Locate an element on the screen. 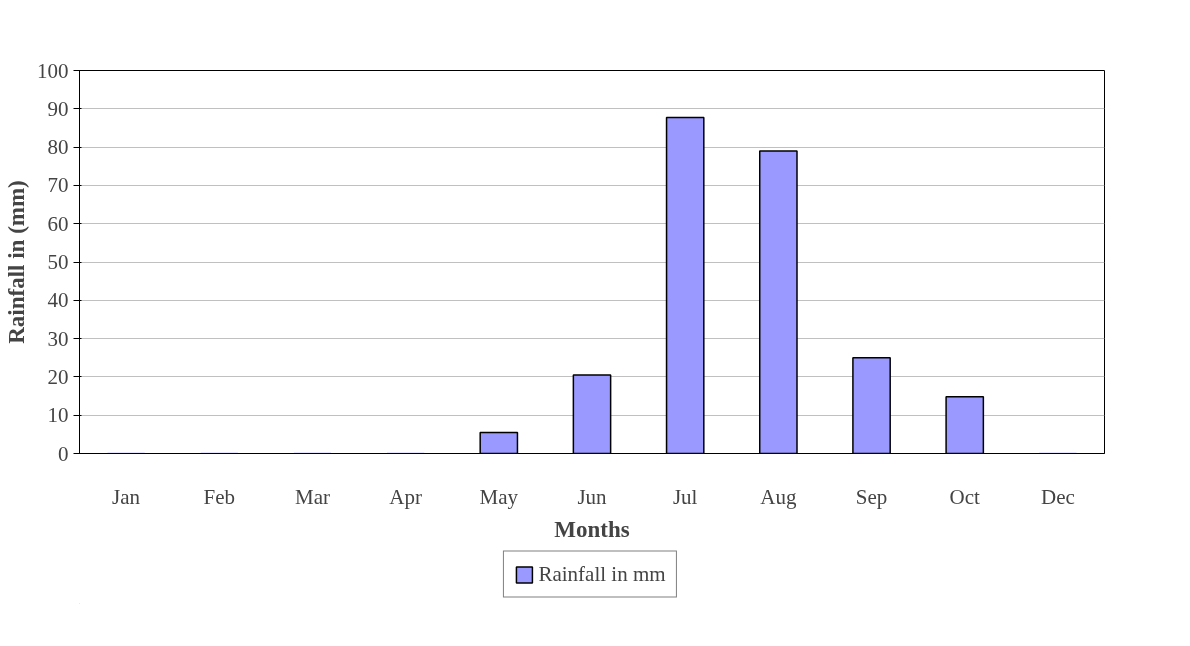 This screenshot has width=1190, height=646. x-tick-label: Aug is located at coordinates (778, 496).